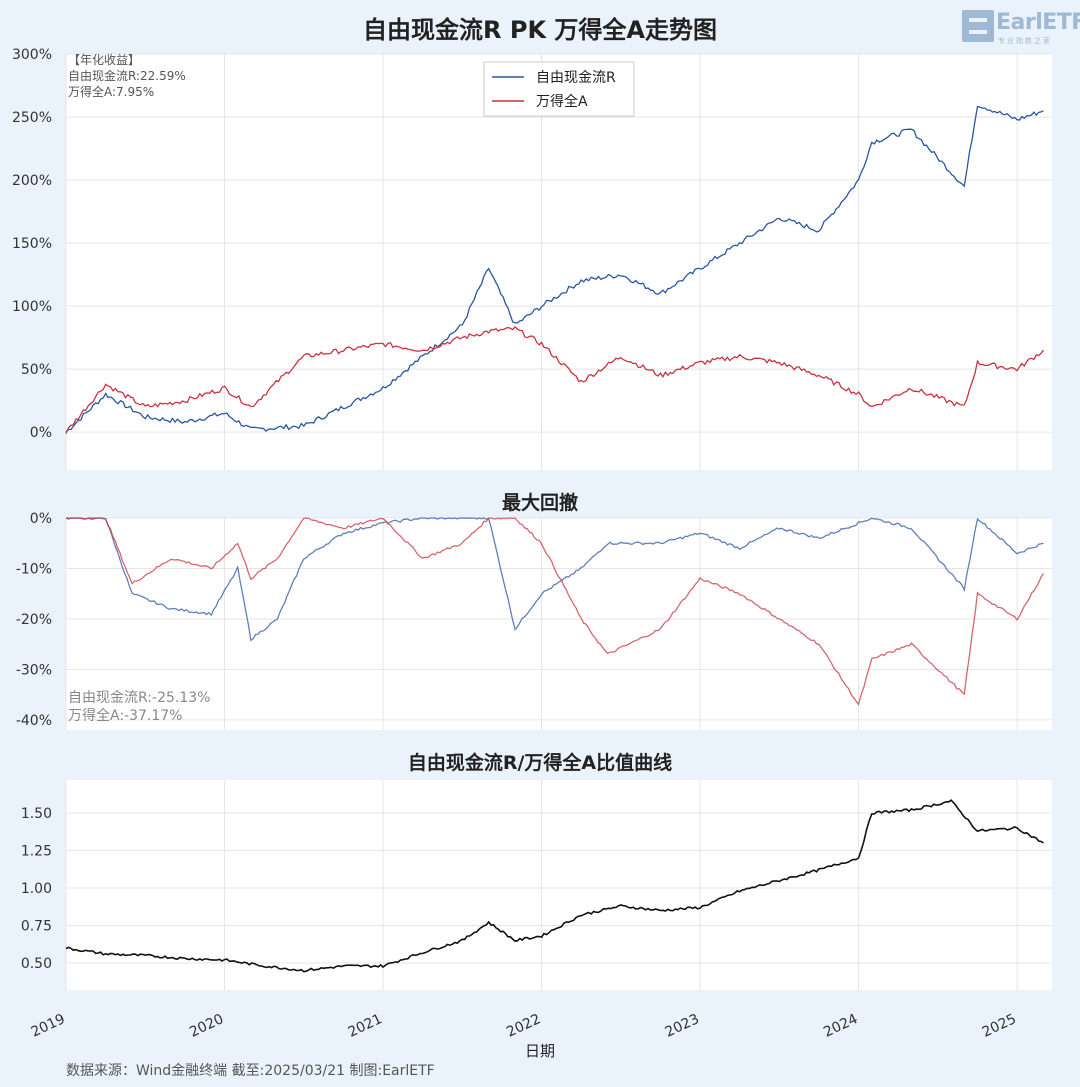 This screenshot has height=1087, width=1080. What do you see at coordinates (365, 1026) in the screenshot?
I see `x-tick-label: 2021` at bounding box center [365, 1026].